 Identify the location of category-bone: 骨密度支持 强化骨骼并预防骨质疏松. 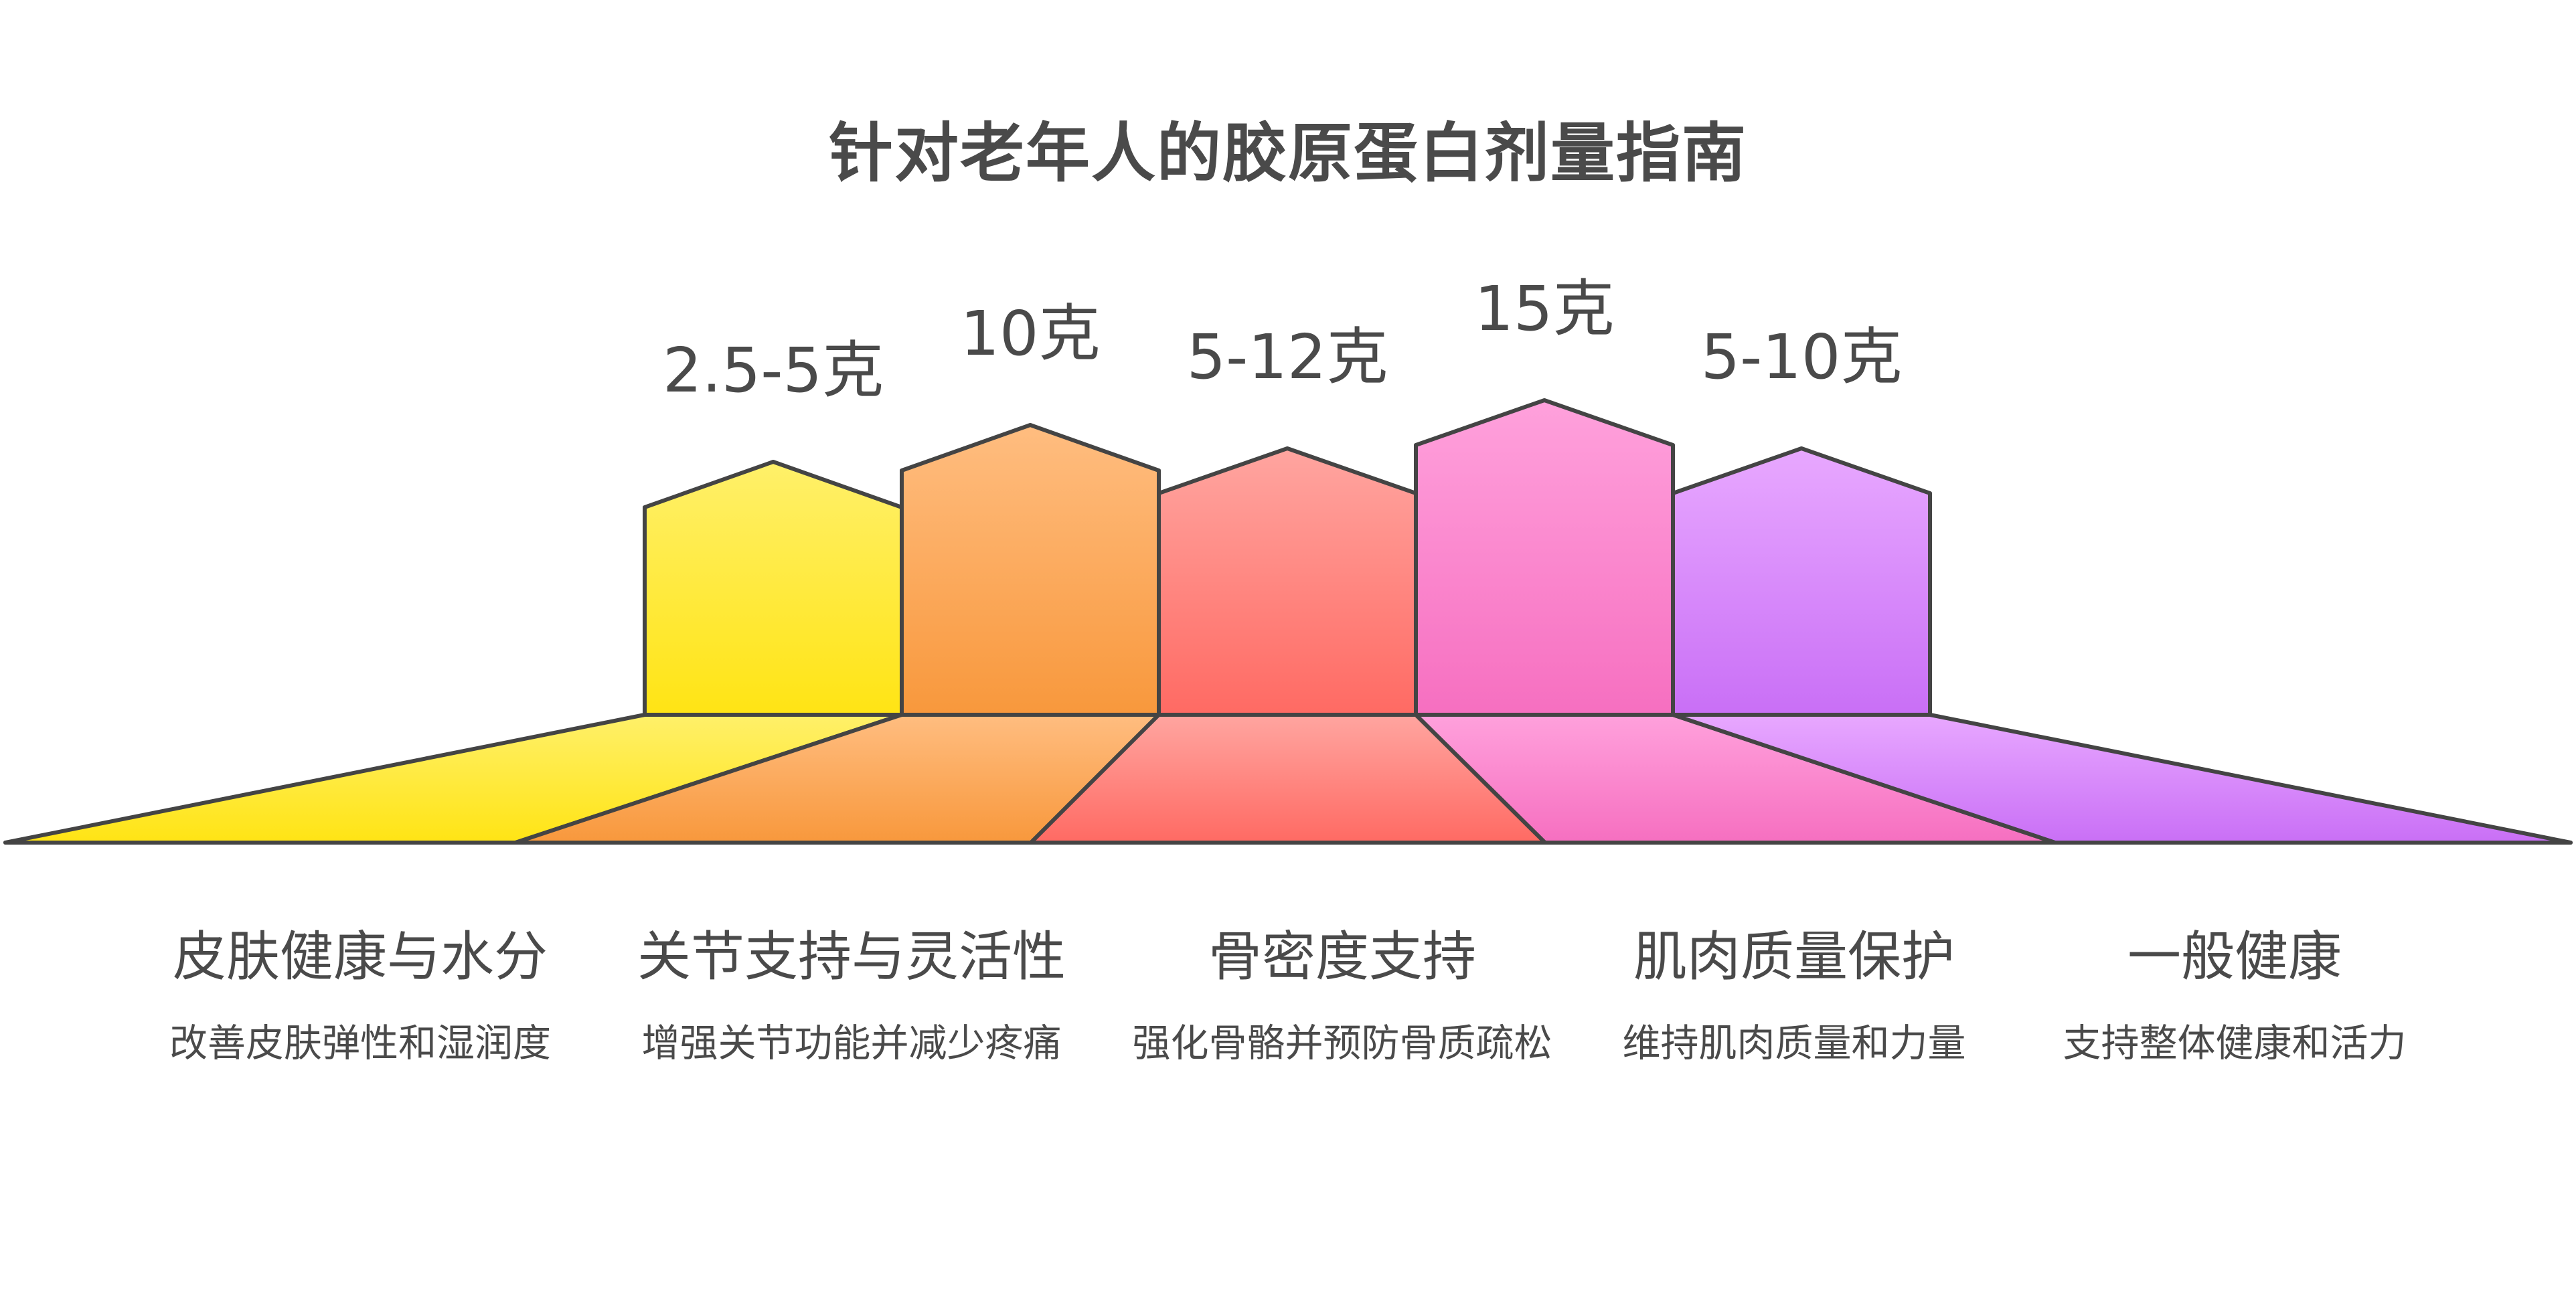
(1342, 996).